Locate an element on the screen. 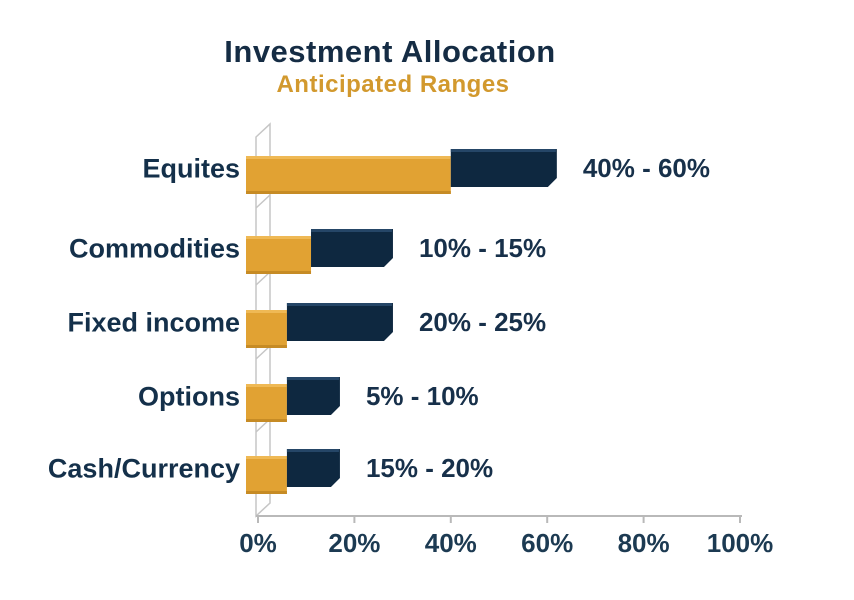 The image size is (854, 600). category-label: Equites is located at coordinates (191, 169).